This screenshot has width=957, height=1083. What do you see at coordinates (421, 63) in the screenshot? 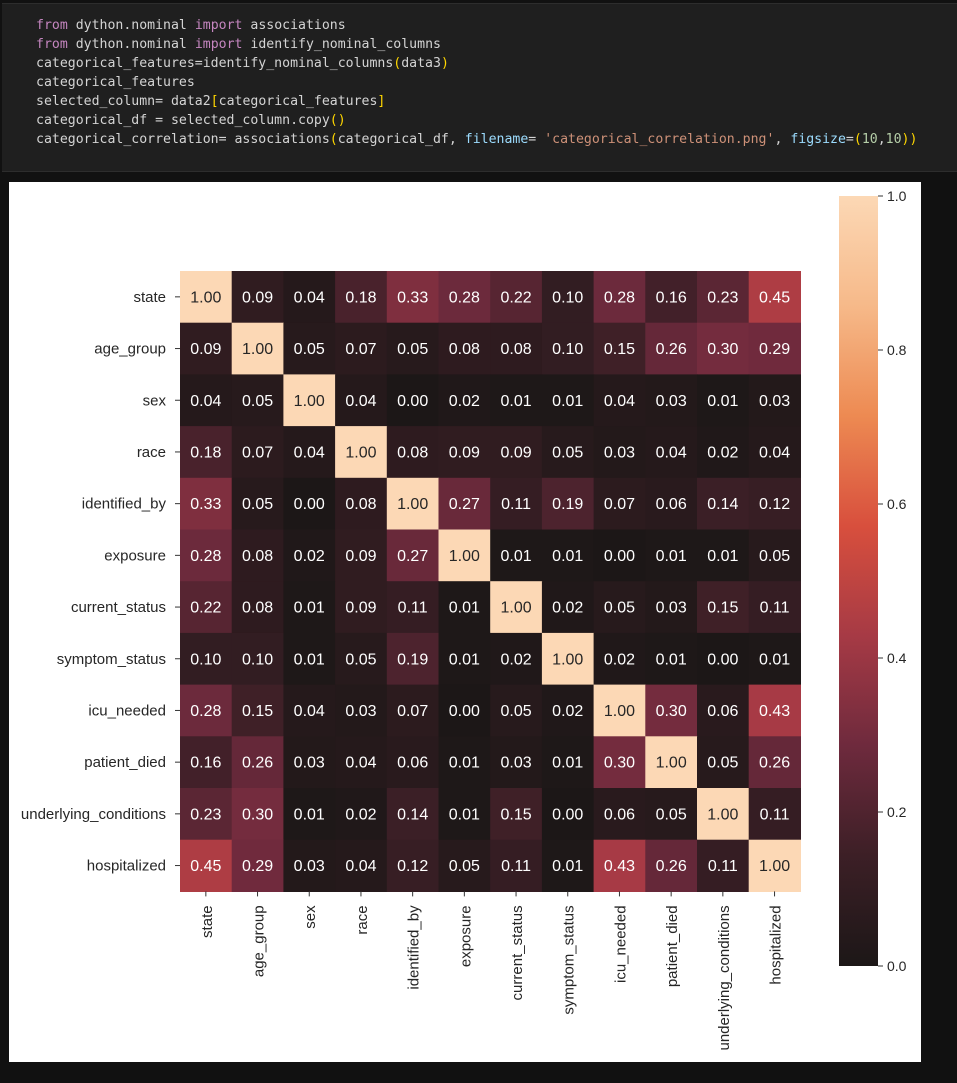
I see `code-token: data3` at bounding box center [421, 63].